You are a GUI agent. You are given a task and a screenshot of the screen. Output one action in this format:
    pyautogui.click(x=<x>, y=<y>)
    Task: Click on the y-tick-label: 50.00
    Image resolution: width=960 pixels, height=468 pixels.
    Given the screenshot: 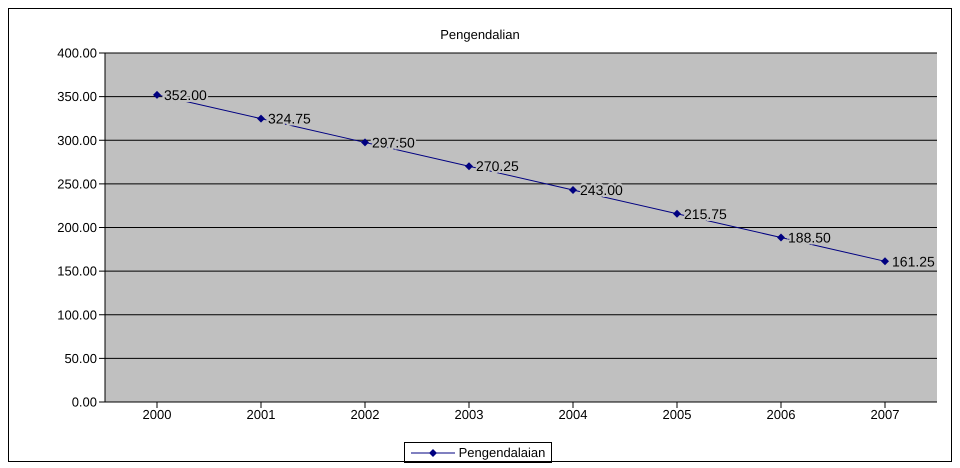 What is the action you would take?
    pyautogui.click(x=80, y=358)
    